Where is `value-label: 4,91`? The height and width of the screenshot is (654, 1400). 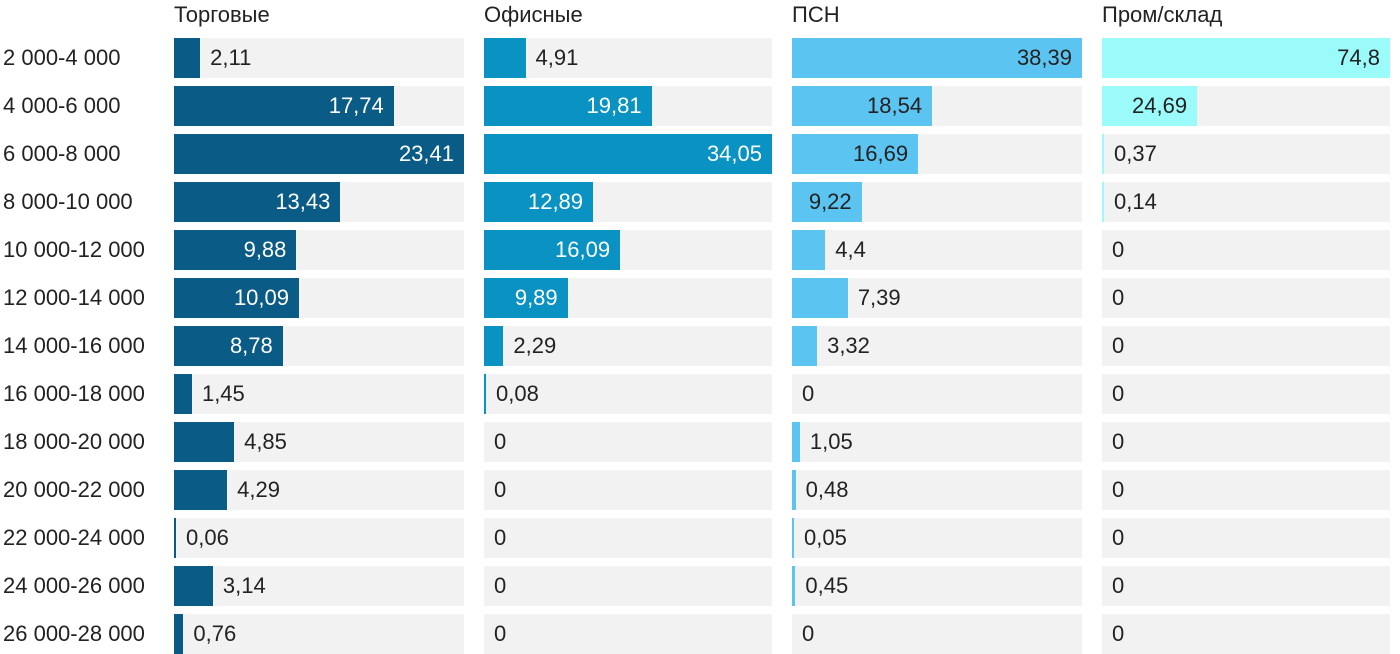 value-label: 4,91 is located at coordinates (557, 57).